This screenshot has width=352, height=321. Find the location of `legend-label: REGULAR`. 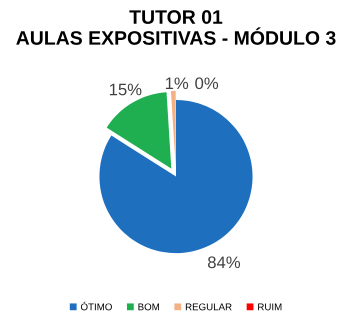

legend-label: REGULAR is located at coordinates (209, 306).